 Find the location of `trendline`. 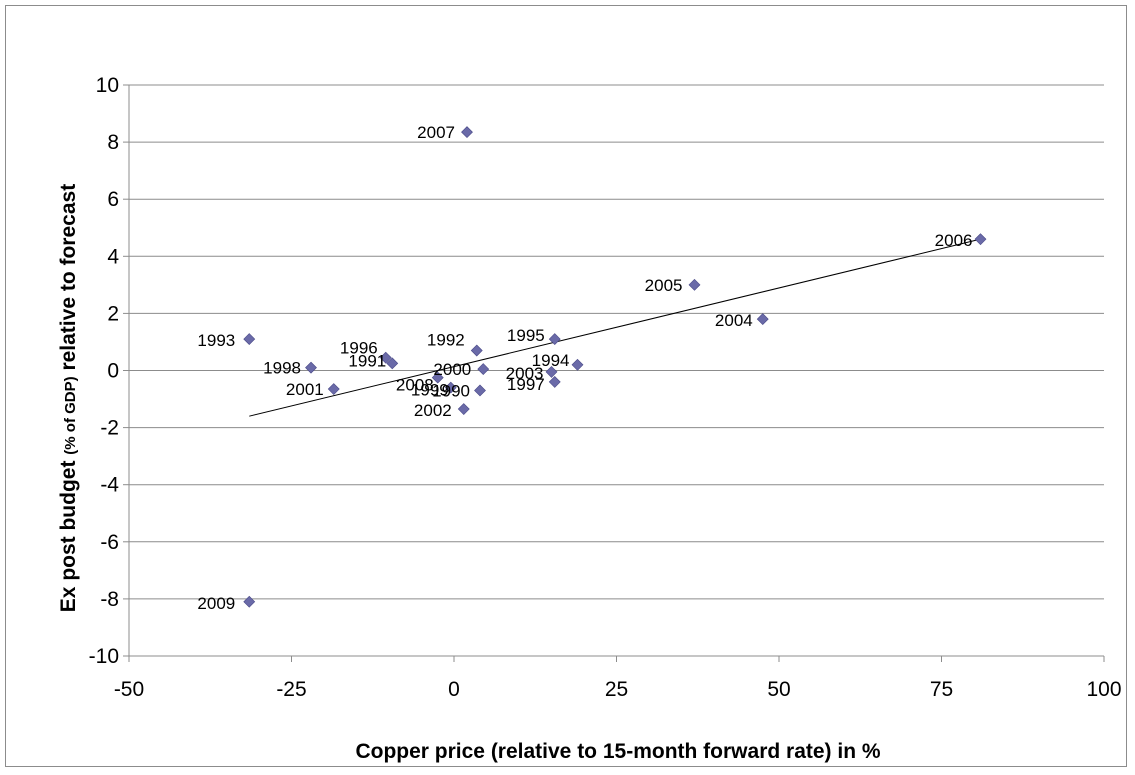

trendline is located at coordinates (615, 327).